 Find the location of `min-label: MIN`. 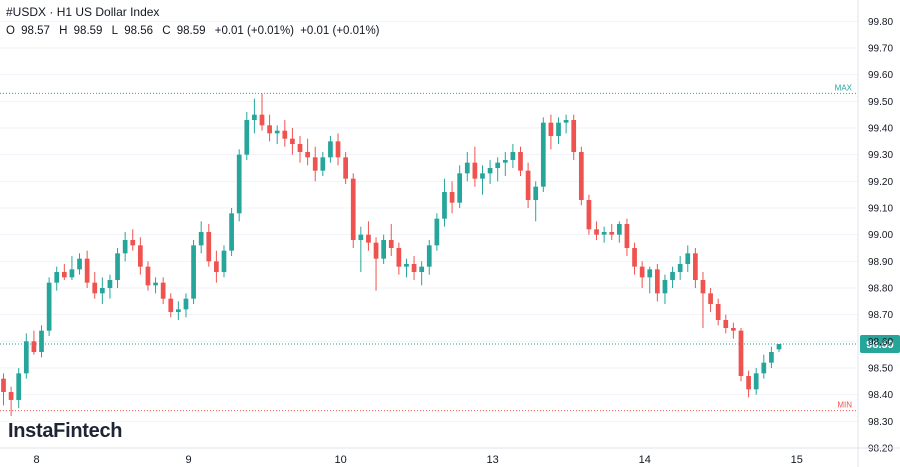

min-label: MIN is located at coordinates (844, 405).